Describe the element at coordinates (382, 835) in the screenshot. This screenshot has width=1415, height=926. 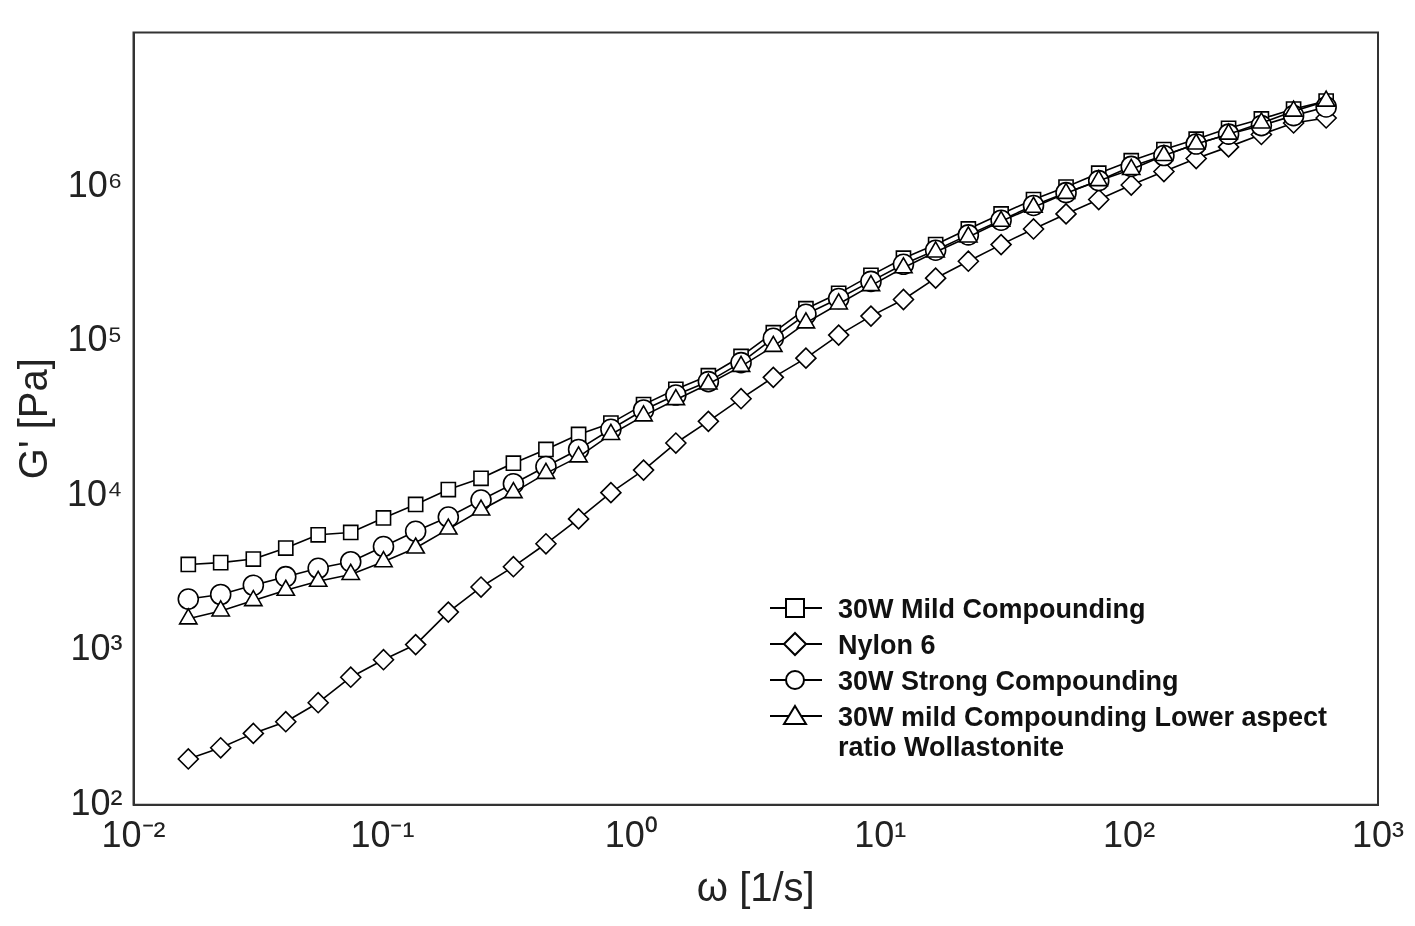
I see `x-tick-label: 10⁻¹` at that location.